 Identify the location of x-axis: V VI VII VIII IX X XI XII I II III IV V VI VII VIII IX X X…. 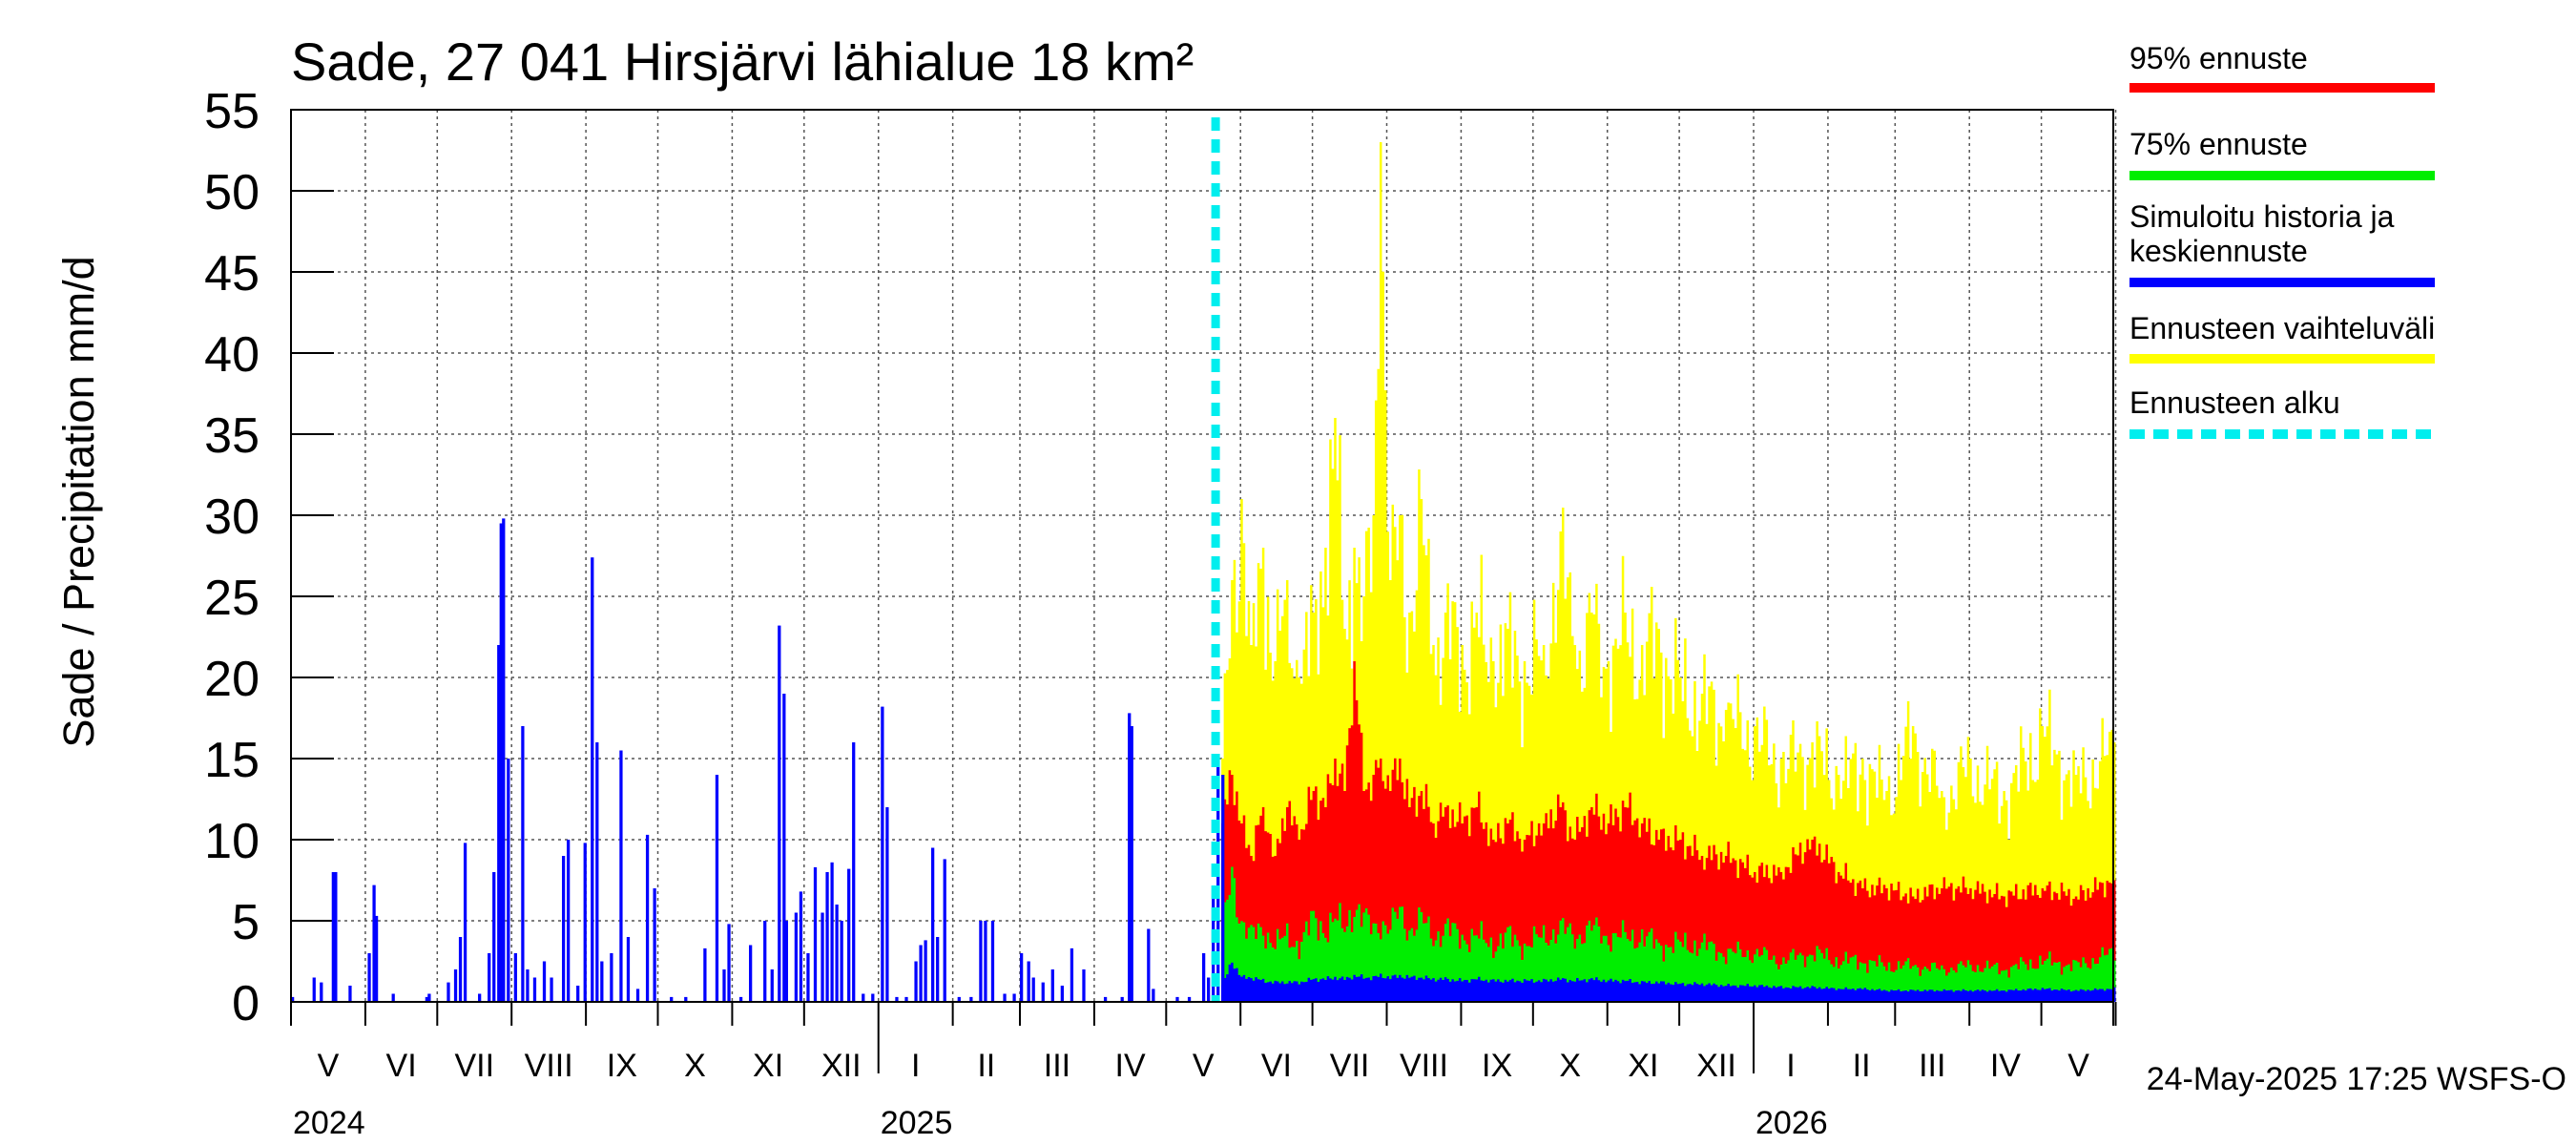
(1203, 1071).